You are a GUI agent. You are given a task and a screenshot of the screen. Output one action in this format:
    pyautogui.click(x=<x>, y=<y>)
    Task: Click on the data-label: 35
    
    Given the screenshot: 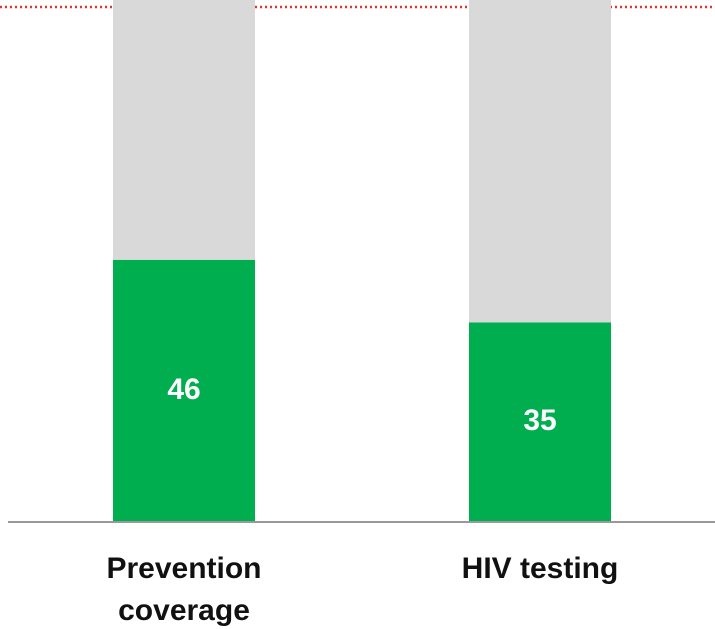 What is the action you would take?
    pyautogui.click(x=539, y=420)
    